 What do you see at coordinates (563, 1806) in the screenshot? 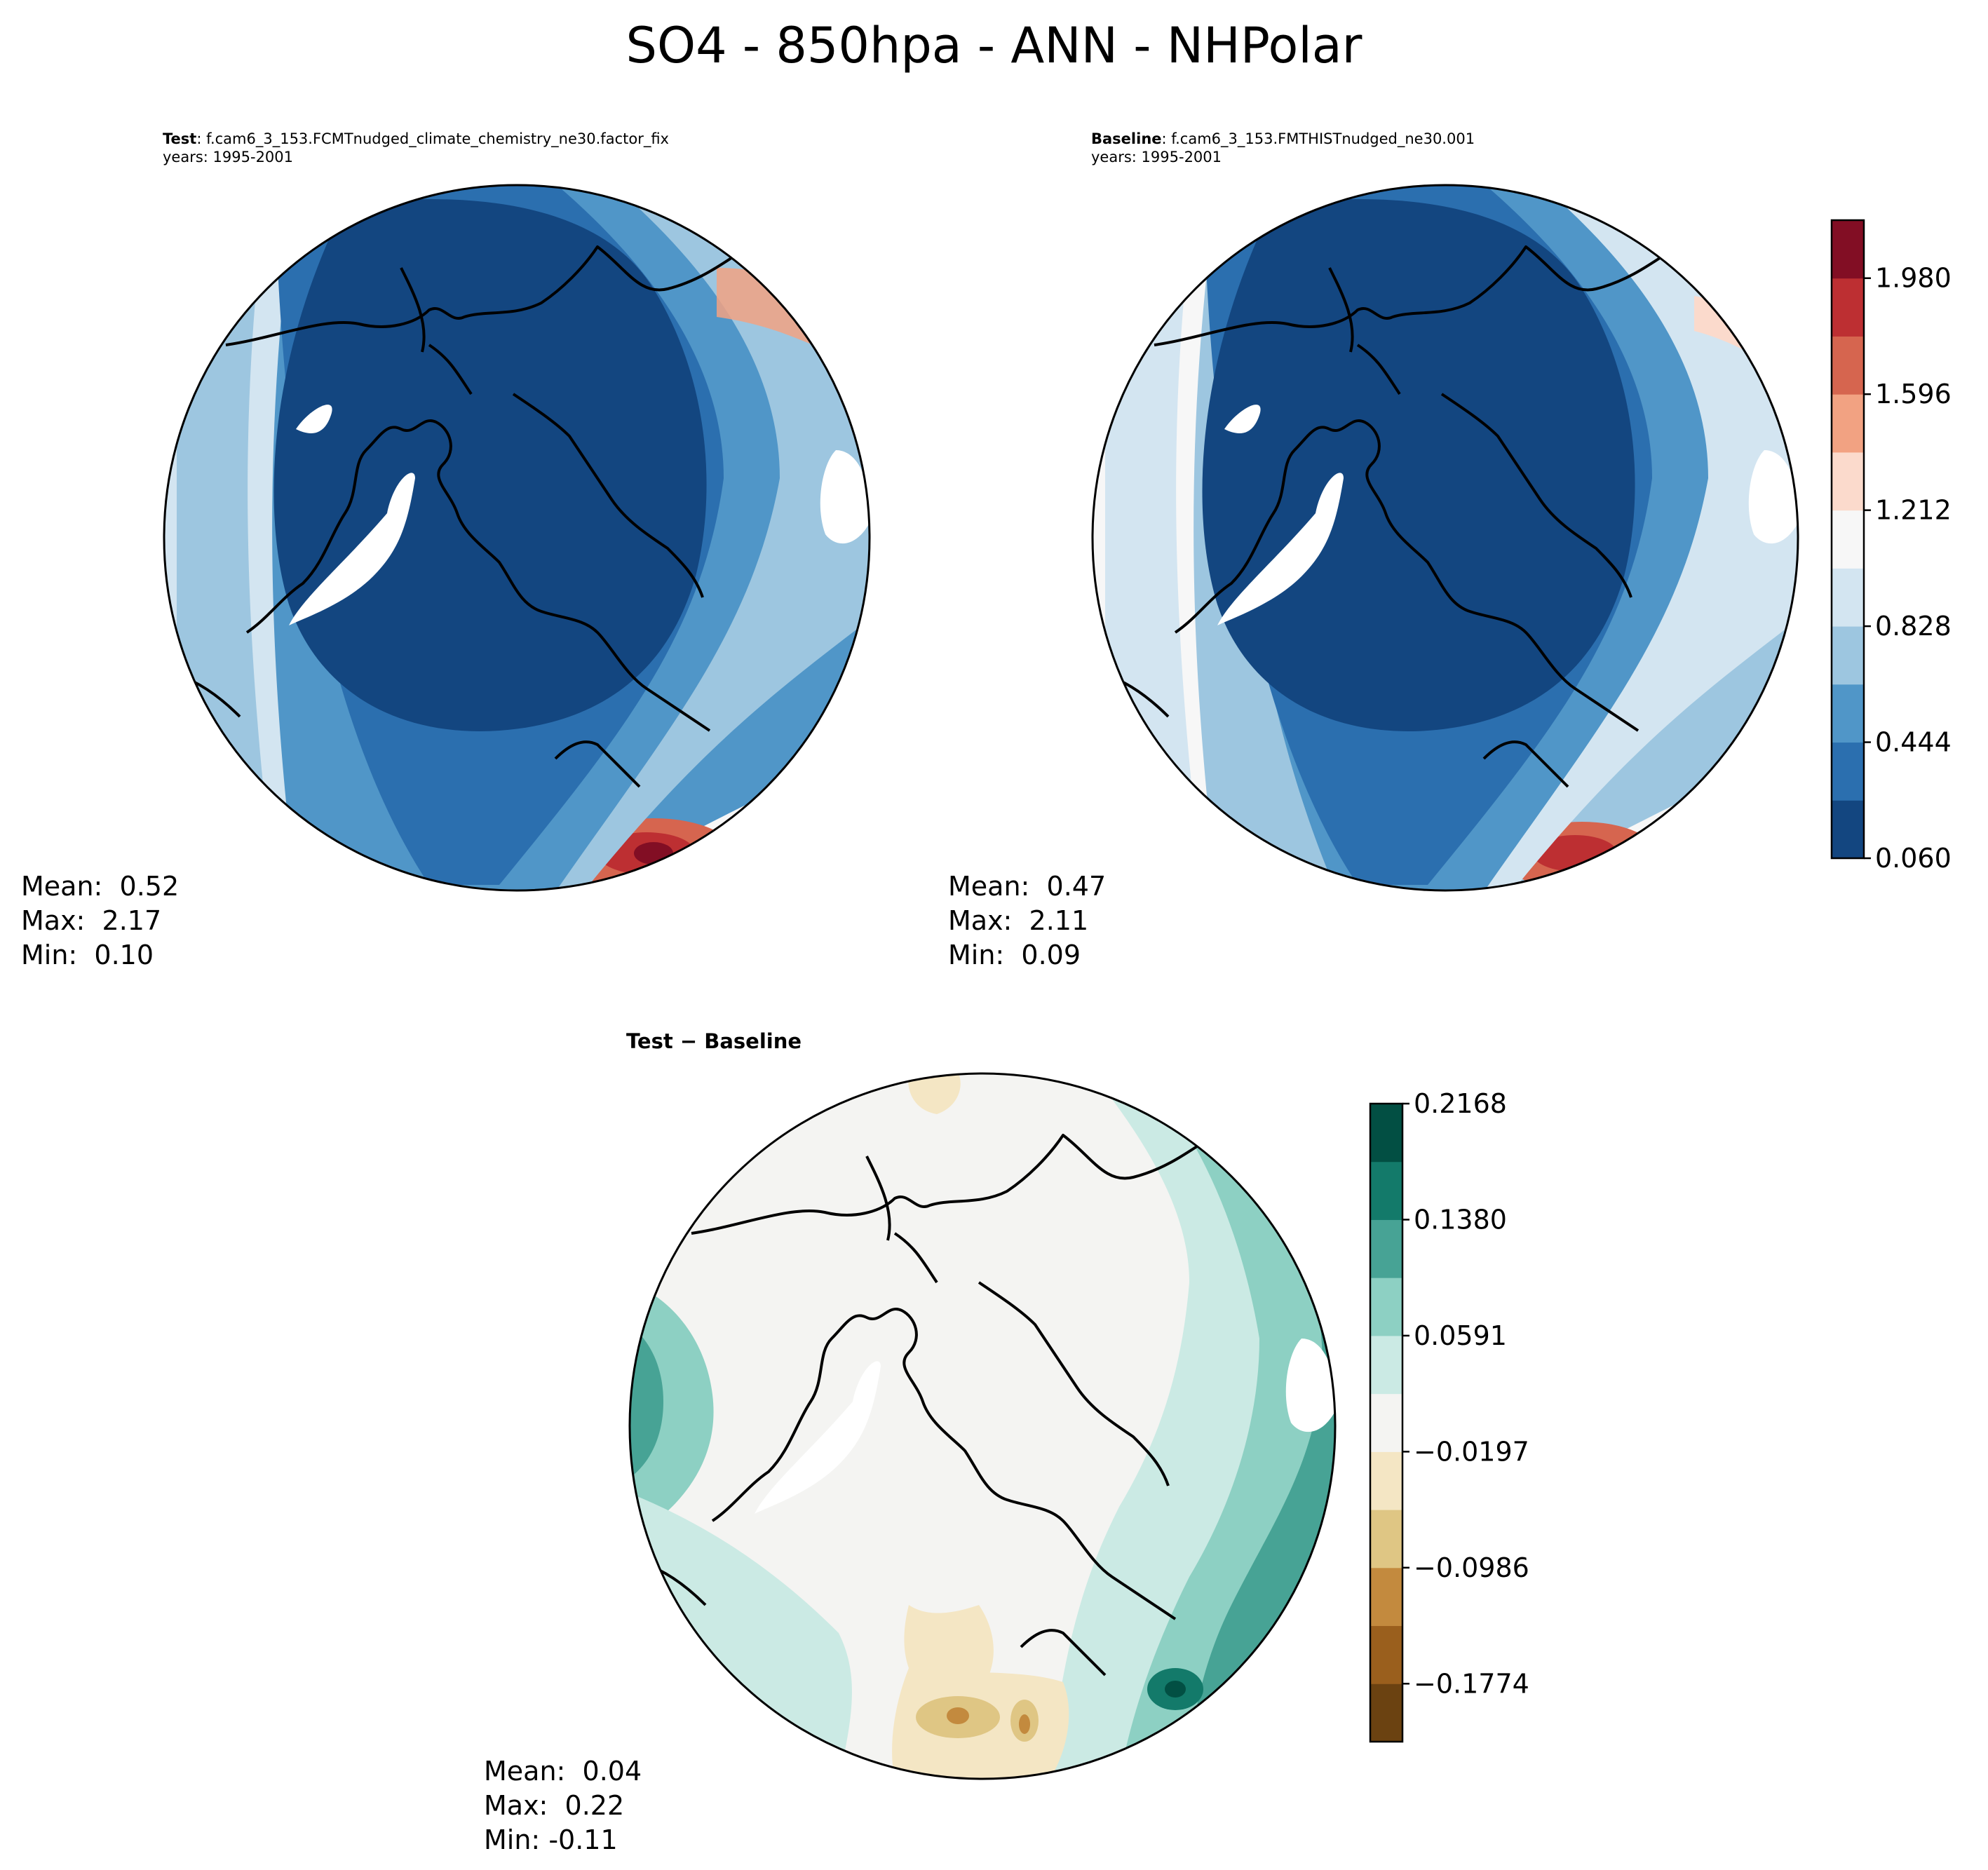
I see `diff-stats: Mean: 0.04 Max: 0.22 Min: -0.11` at bounding box center [563, 1806].